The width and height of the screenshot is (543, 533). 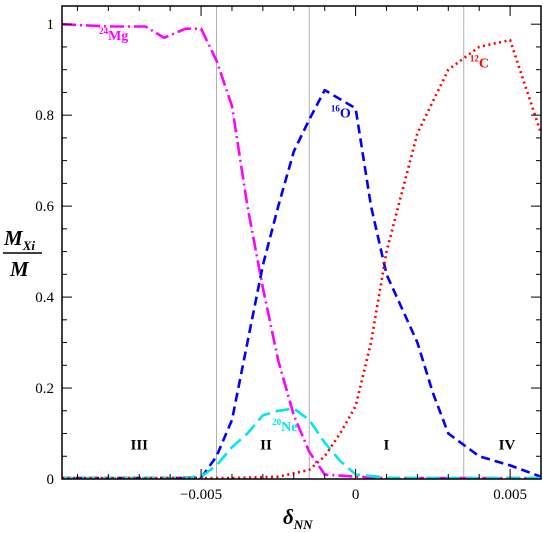 I want to click on y-axis-label: MXi M, so click(x=22, y=253).